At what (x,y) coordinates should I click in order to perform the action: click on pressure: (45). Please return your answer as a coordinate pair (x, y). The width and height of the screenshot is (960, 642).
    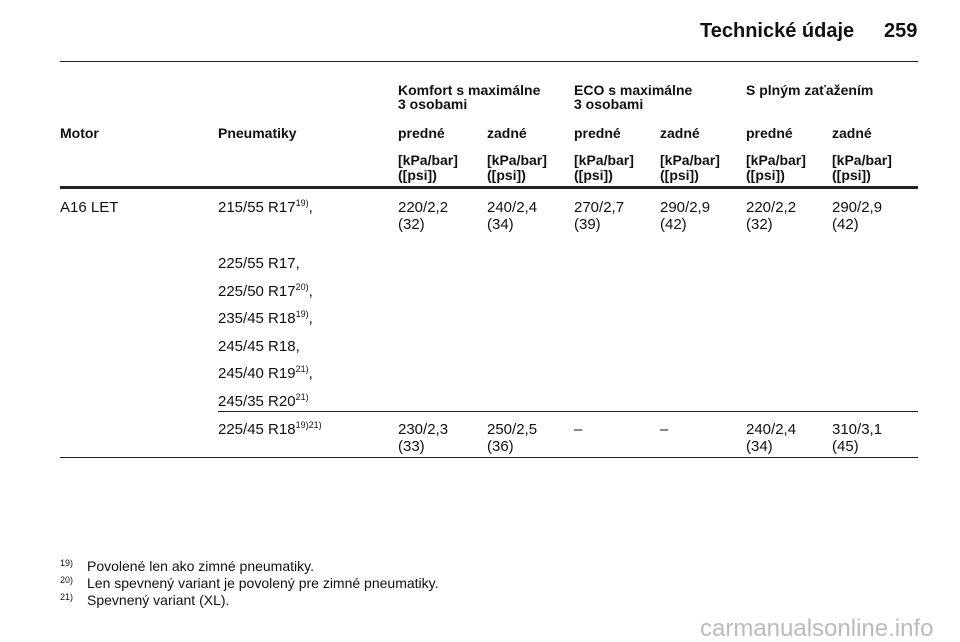
    Looking at the image, I should click on (845, 446).